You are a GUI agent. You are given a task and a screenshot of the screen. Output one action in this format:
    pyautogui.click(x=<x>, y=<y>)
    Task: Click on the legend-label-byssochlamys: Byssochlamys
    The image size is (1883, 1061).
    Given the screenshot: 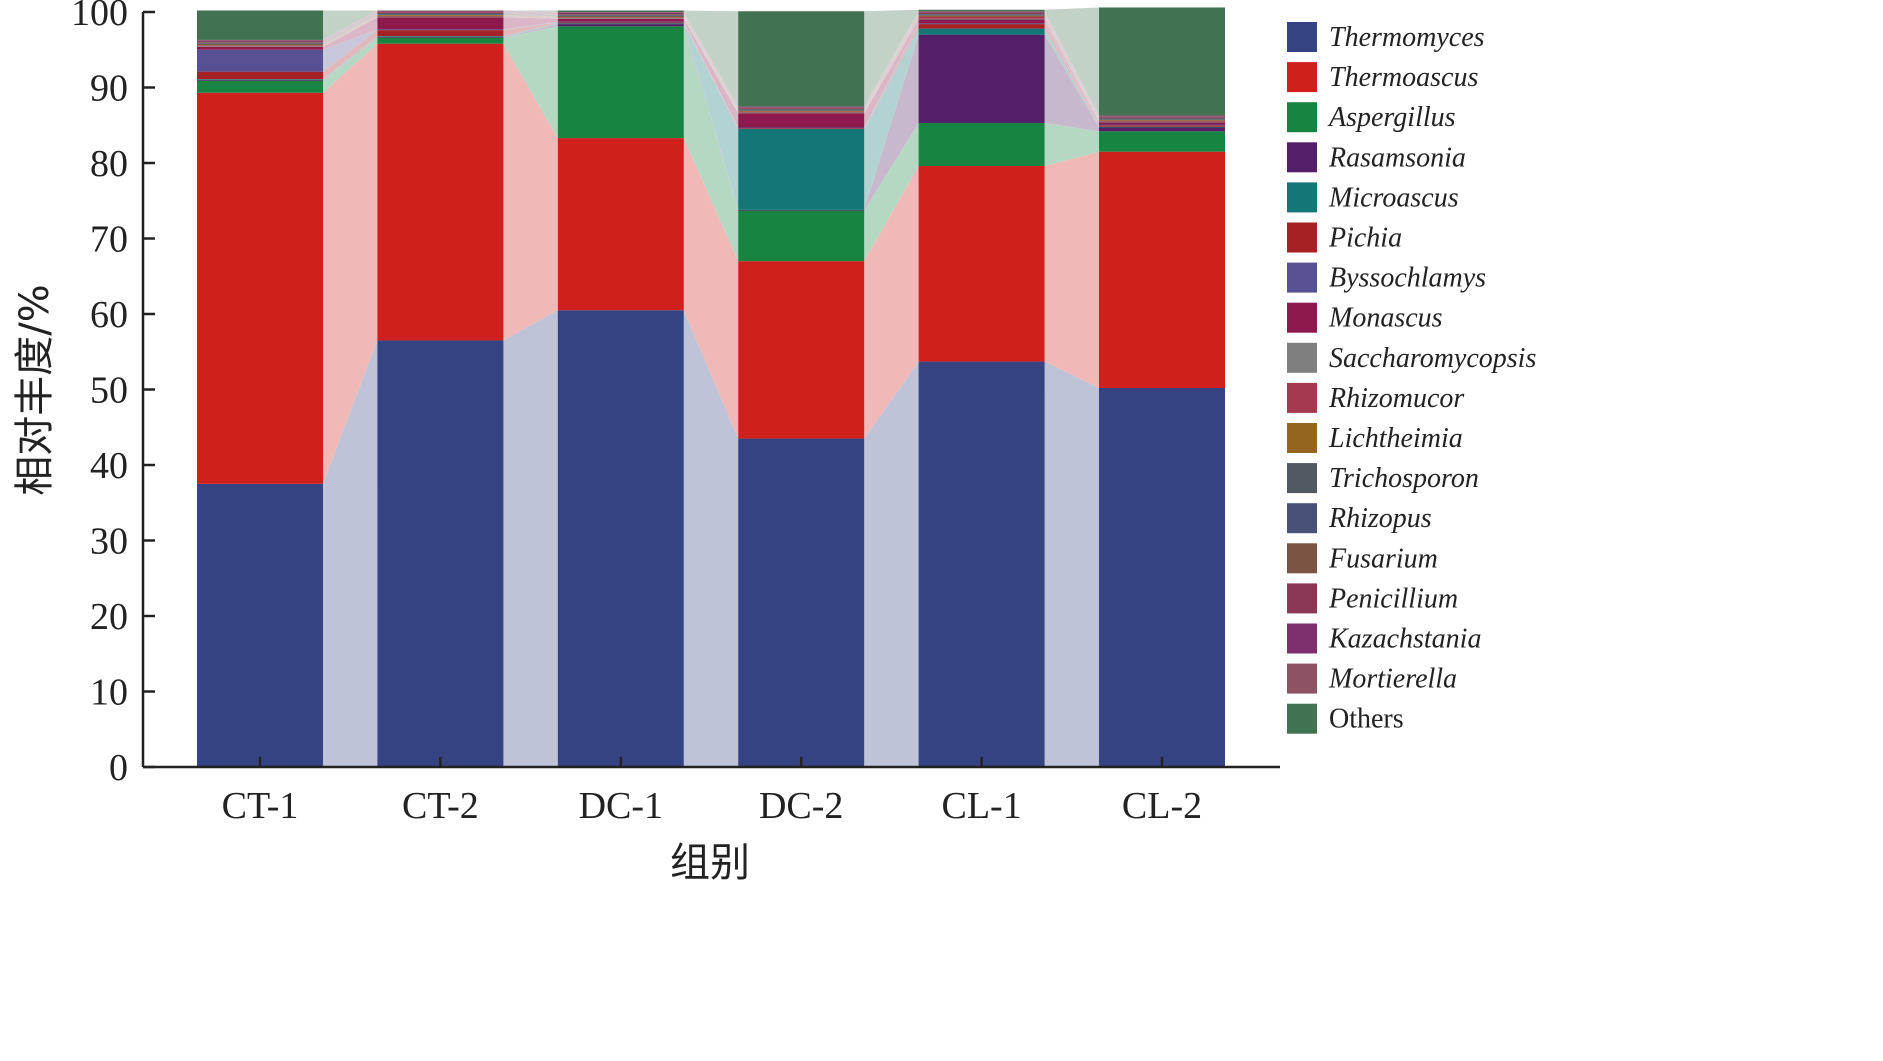 What is the action you would take?
    pyautogui.click(x=1407, y=278)
    